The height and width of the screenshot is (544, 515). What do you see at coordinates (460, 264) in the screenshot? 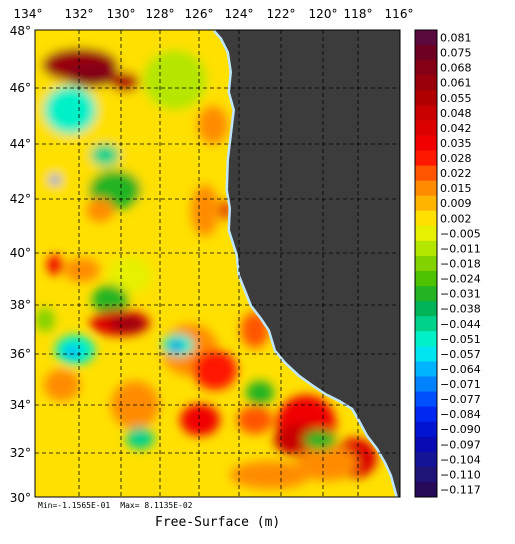
I see `colorbar-level-label: −0.018` at bounding box center [460, 264].